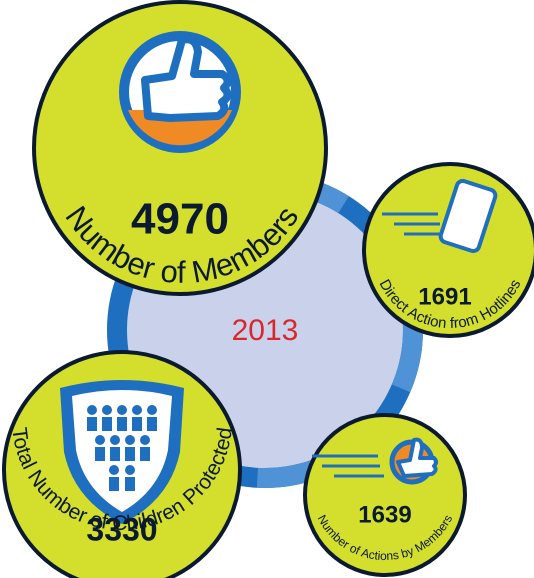 The height and width of the screenshot is (578, 534). I want to click on phone-icon, so click(440, 216).